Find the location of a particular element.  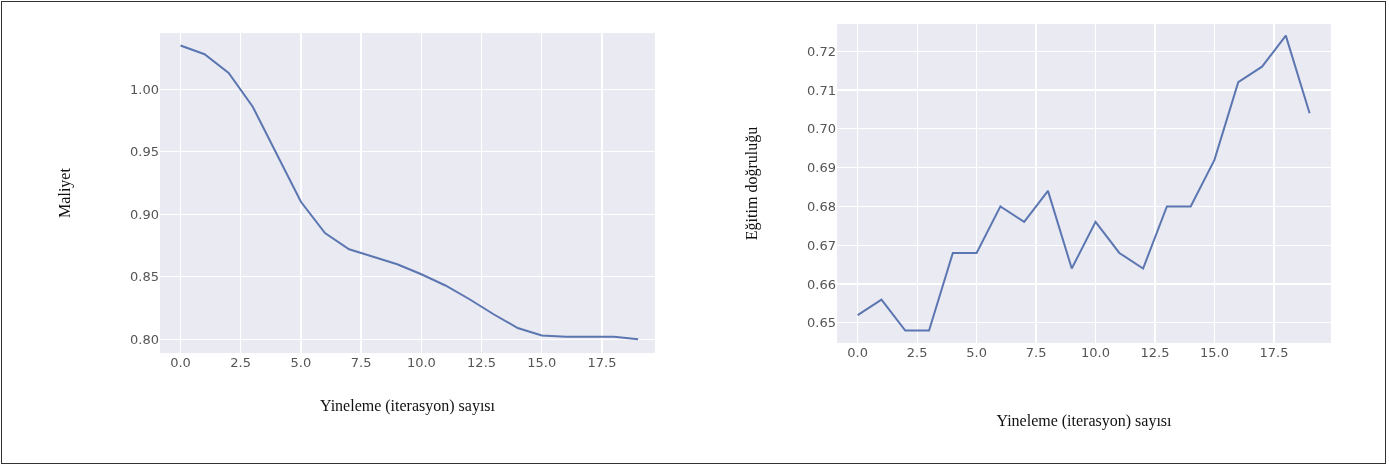

y-axis-title: Eğitim doğruluğu is located at coordinates (751, 183).